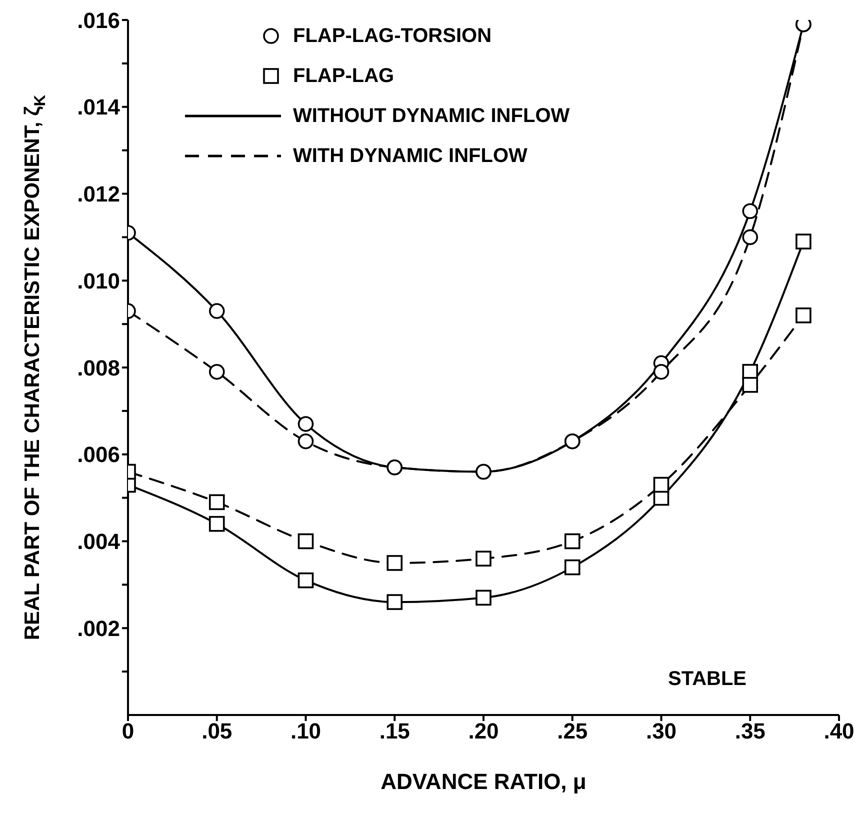 This screenshot has height=813, width=867. Describe the element at coordinates (98, 455) in the screenshot. I see `y-tick-label: .006` at that location.